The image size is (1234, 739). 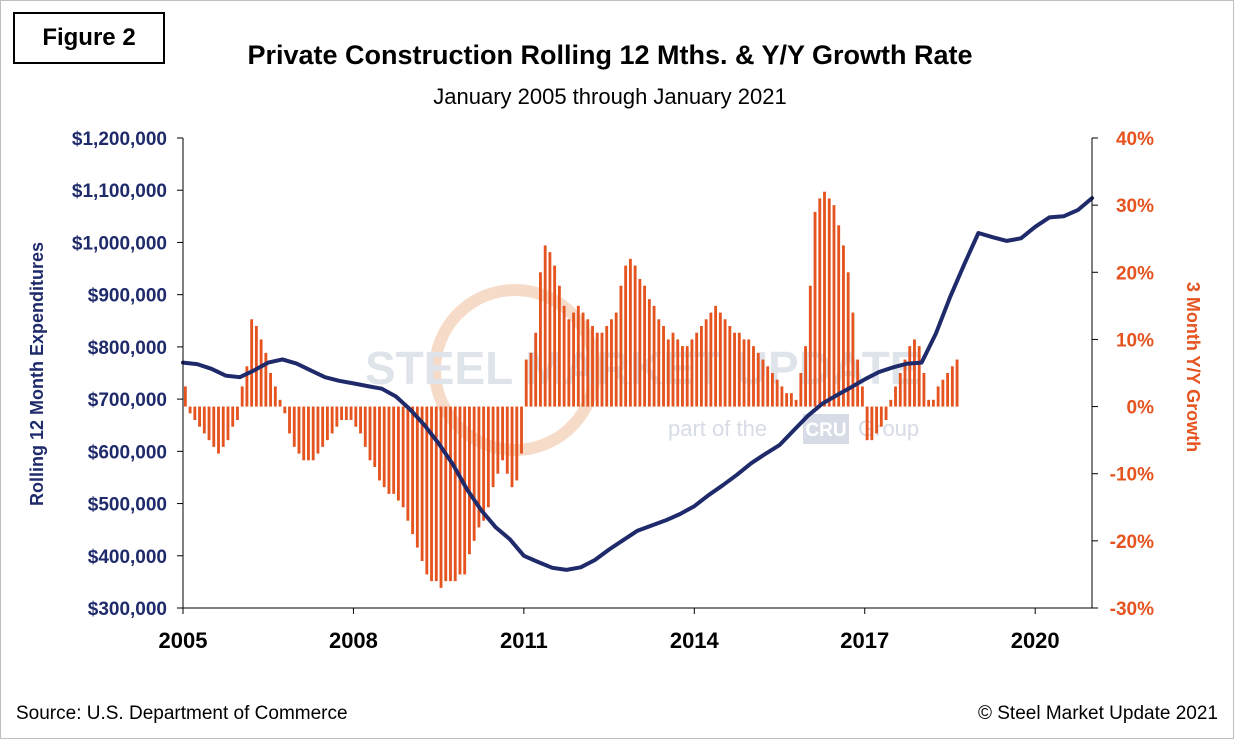 What do you see at coordinates (1193, 367) in the screenshot?
I see `y-right-axis-title: 3 Month Y/Y Growth` at bounding box center [1193, 367].